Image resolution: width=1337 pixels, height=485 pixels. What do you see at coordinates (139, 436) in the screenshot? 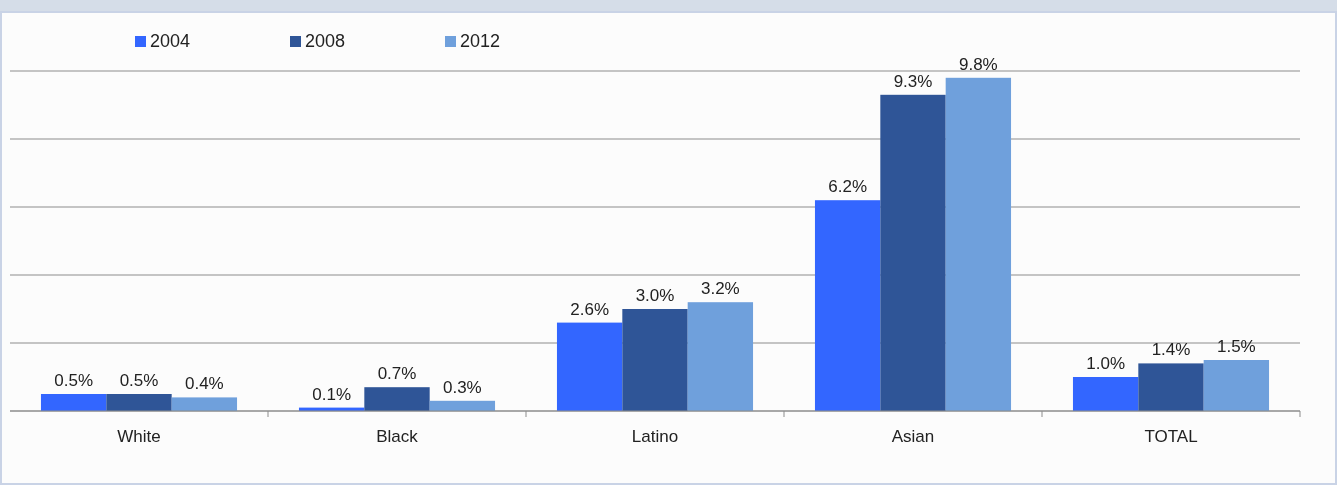
I see `x-tick-label: White` at bounding box center [139, 436].